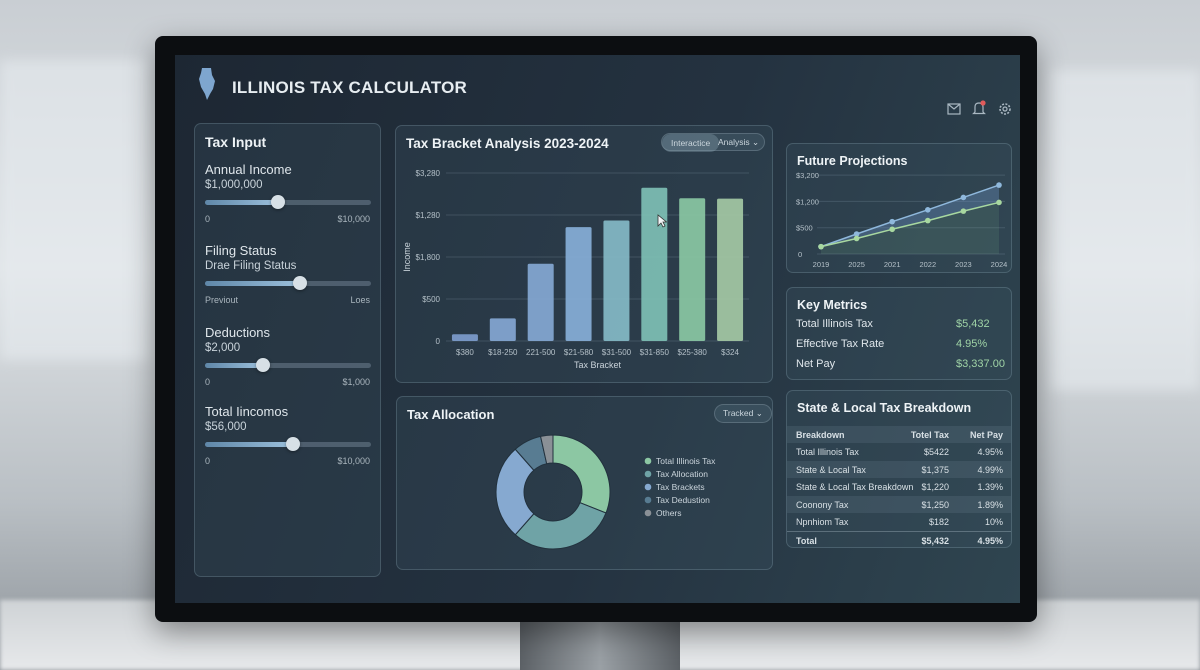 This screenshot has width=1200, height=670. I want to click on table-cell: 1.89%, so click(990, 504).